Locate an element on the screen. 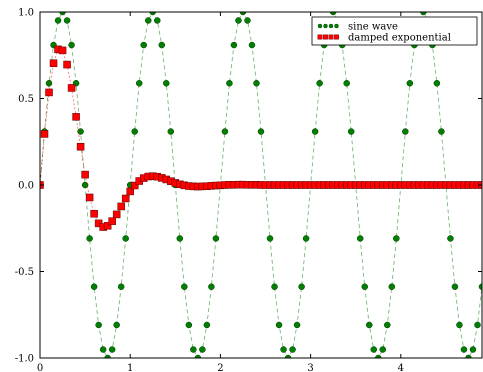 The height and width of the screenshot is (372, 483). x-tick-label: 1 is located at coordinates (130, 367).